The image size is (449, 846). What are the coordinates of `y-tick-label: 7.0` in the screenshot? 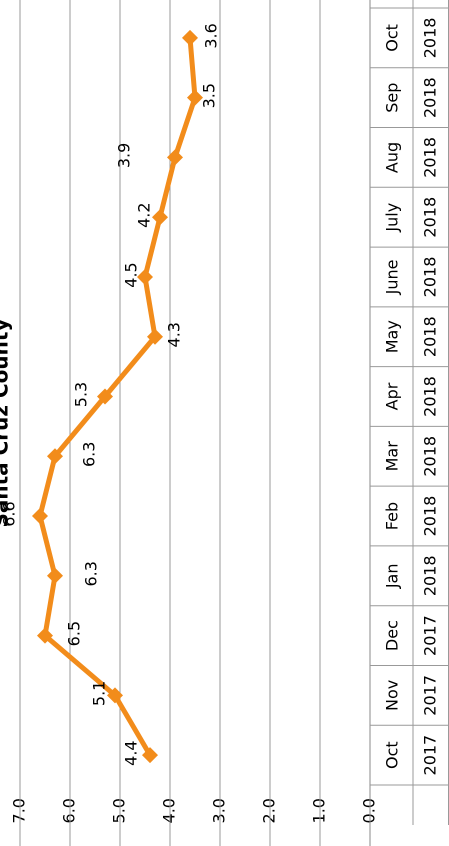 It's located at (19, 810).